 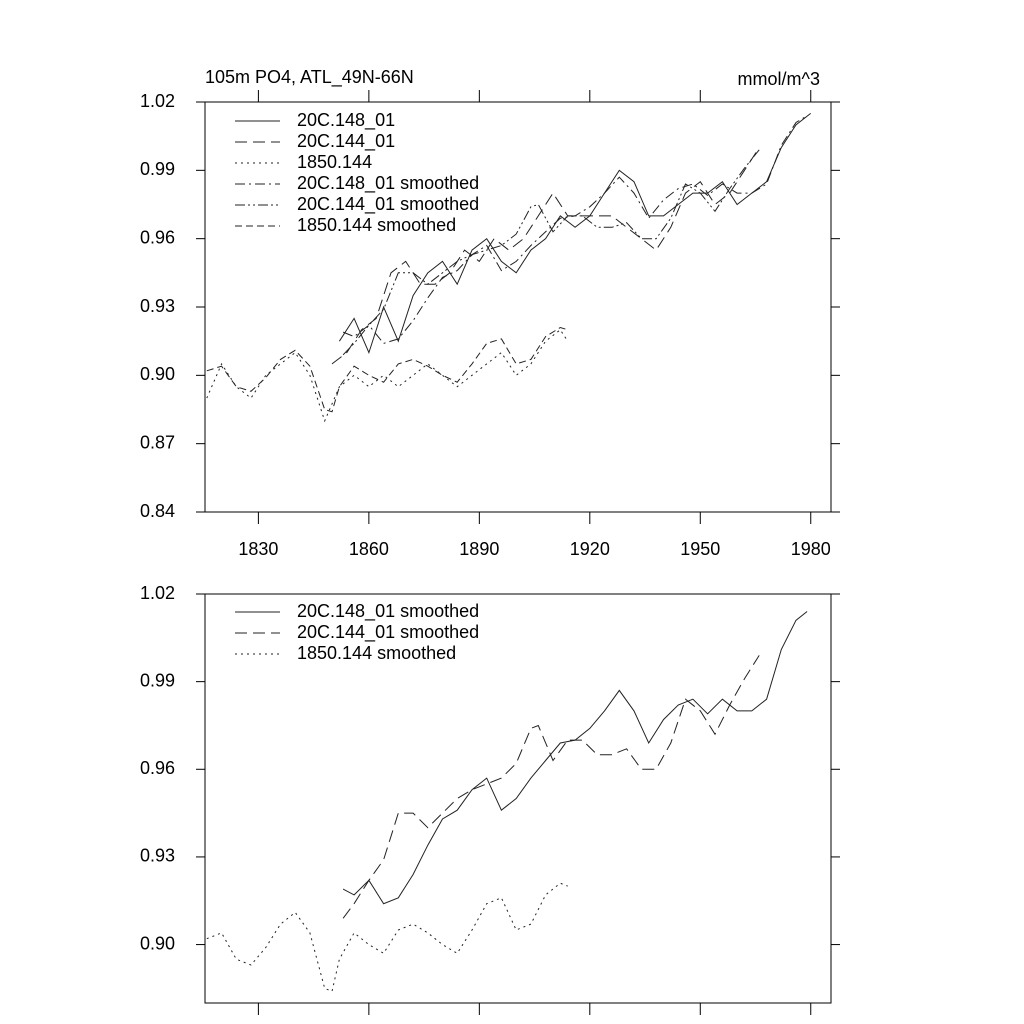 I want to click on y-tick-label: 0.84, so click(x=157, y=511).